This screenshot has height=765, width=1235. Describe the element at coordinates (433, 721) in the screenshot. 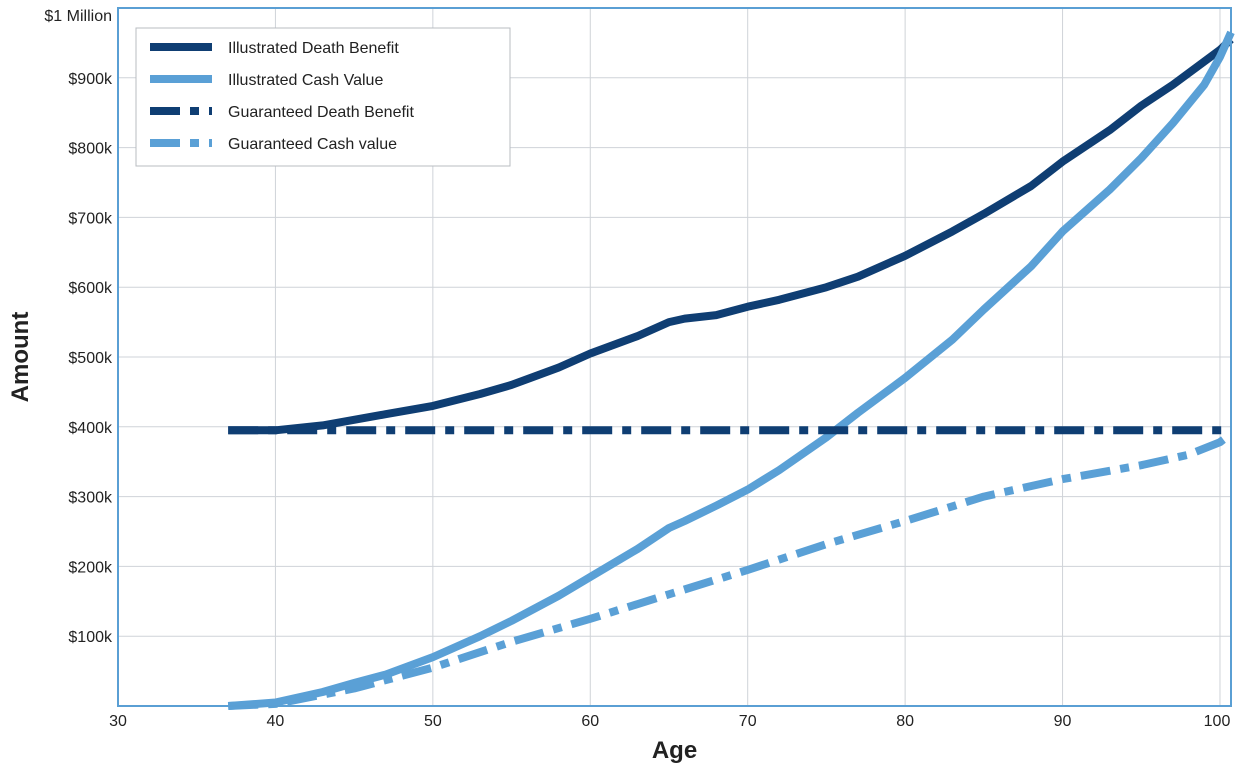

I see `x-tick-label: 50` at that location.